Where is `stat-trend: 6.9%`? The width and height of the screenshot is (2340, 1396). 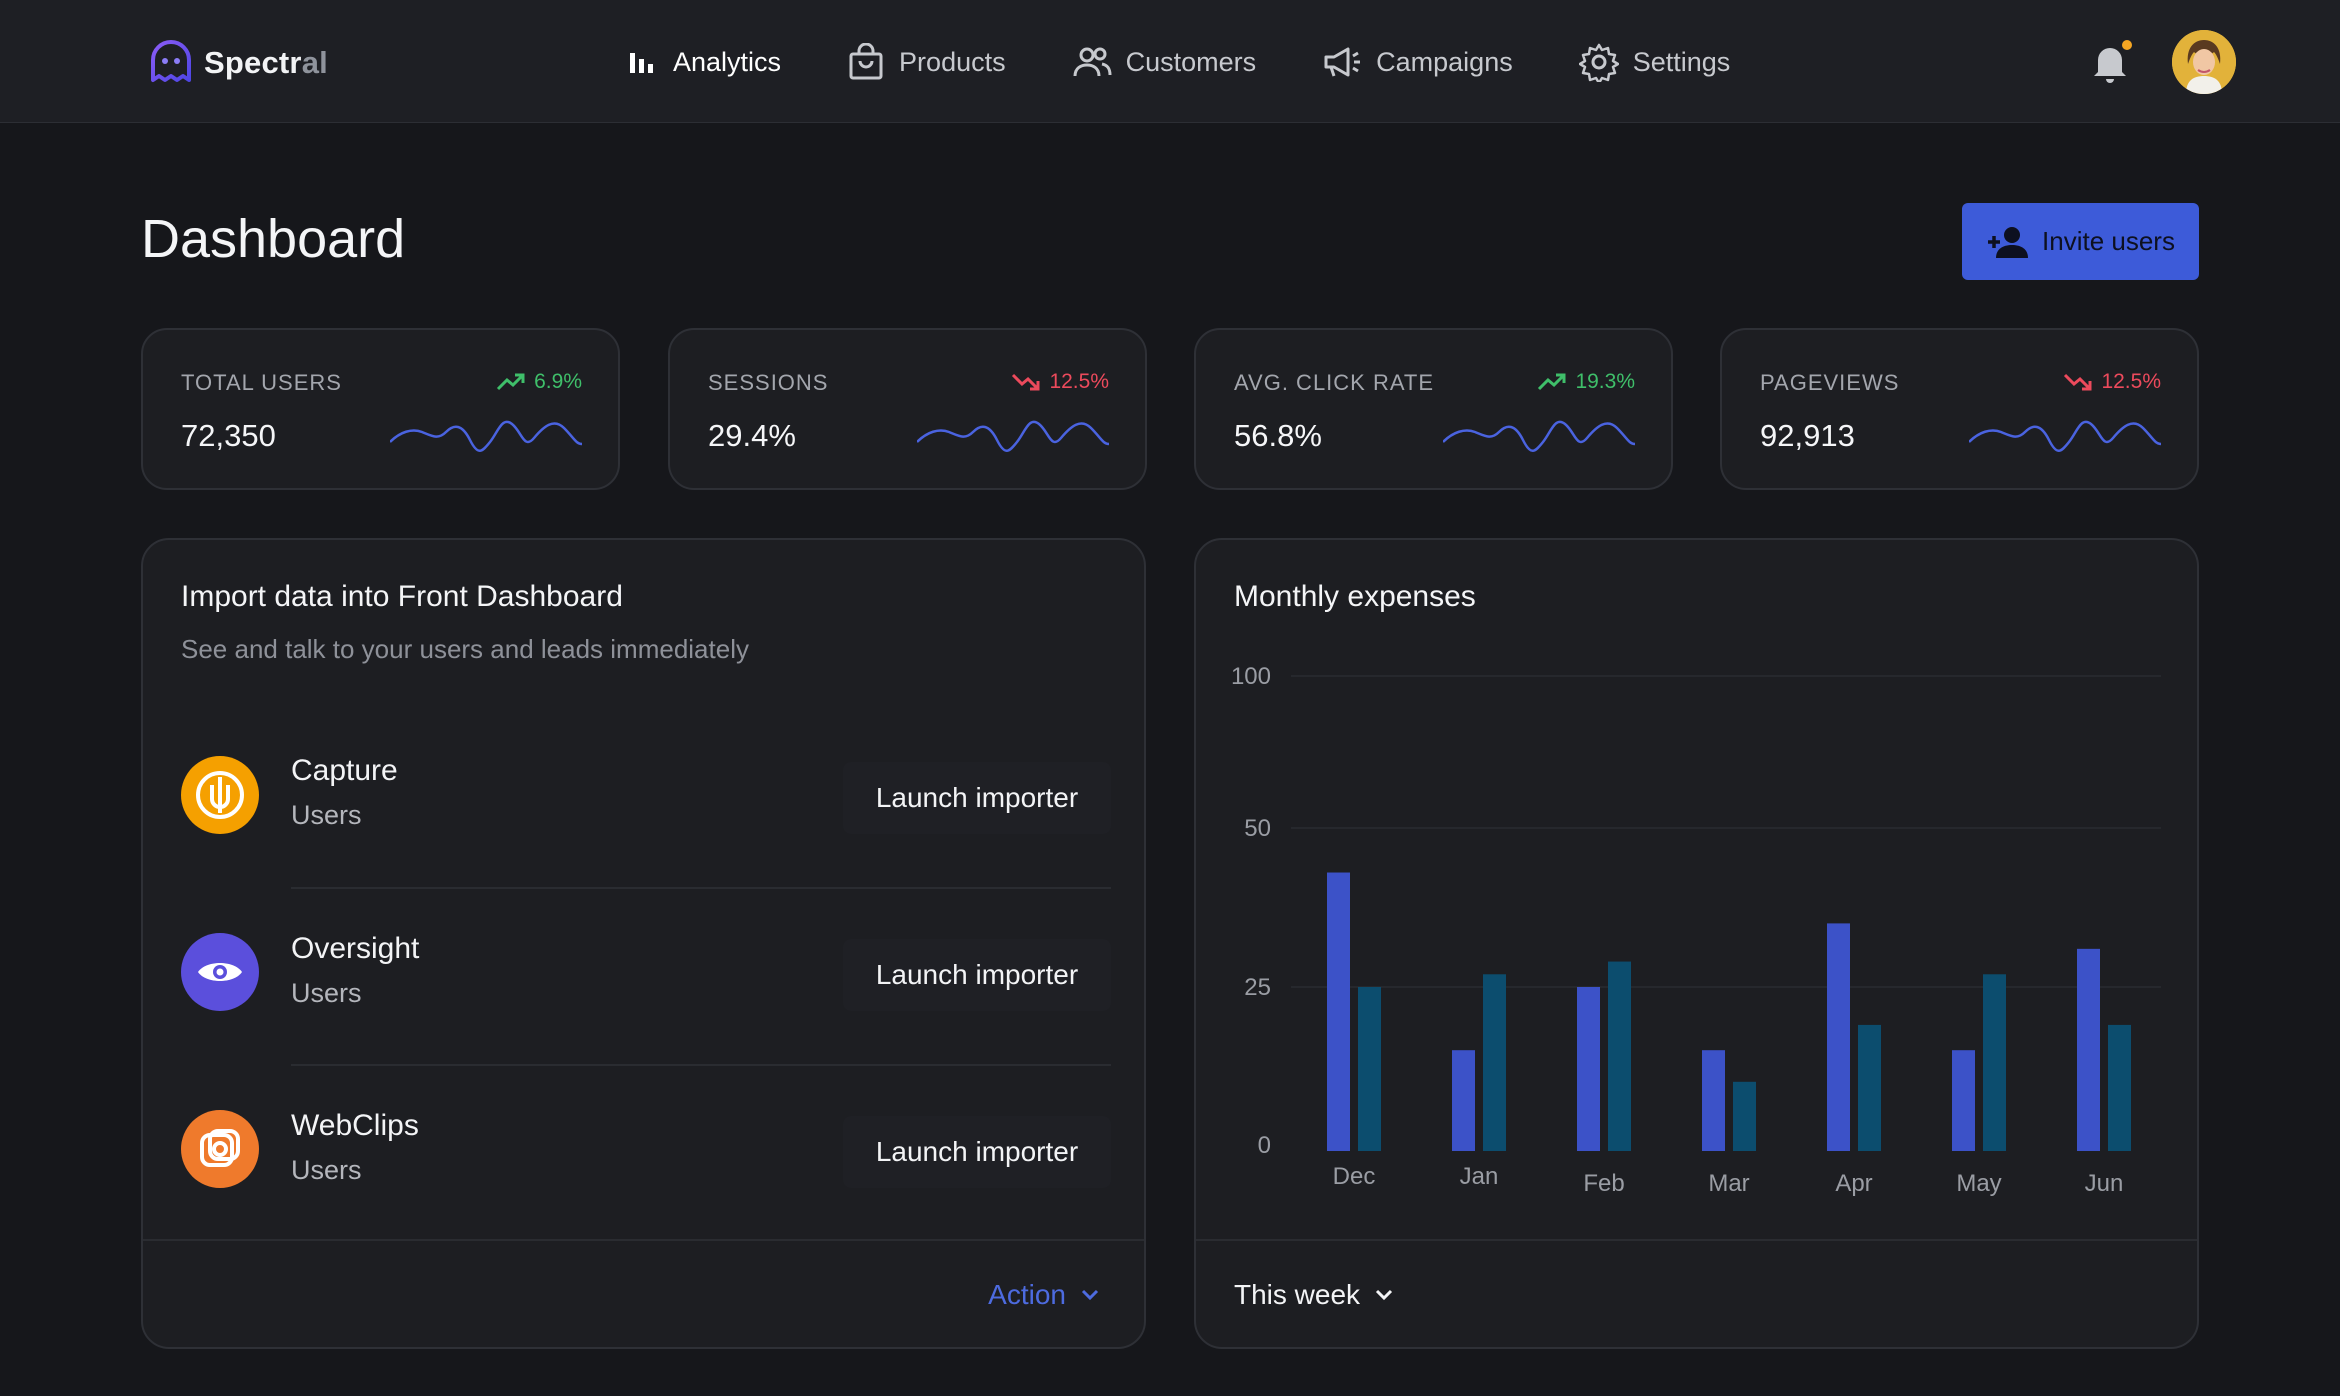 stat-trend: 6.9% is located at coordinates (539, 382).